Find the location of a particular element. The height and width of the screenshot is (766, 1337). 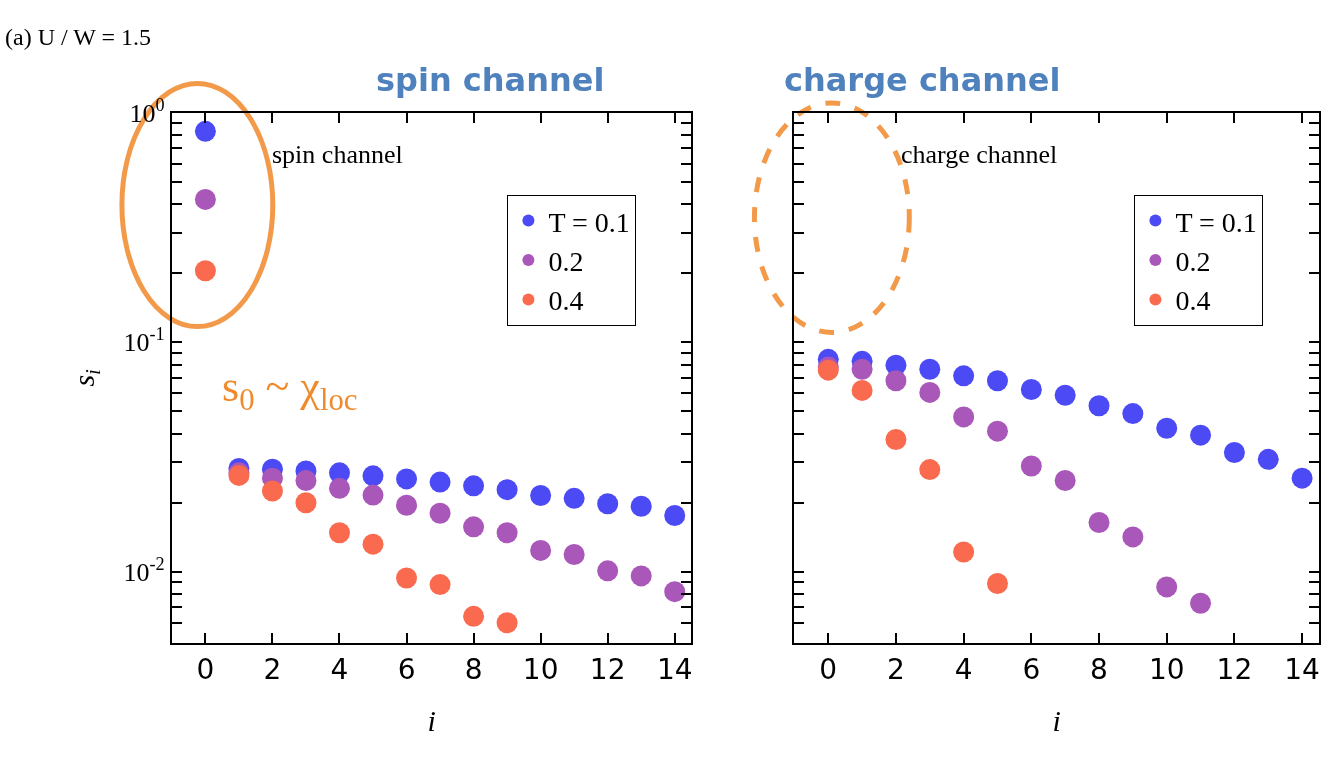

chart-title: charge channel is located at coordinates (922, 80).